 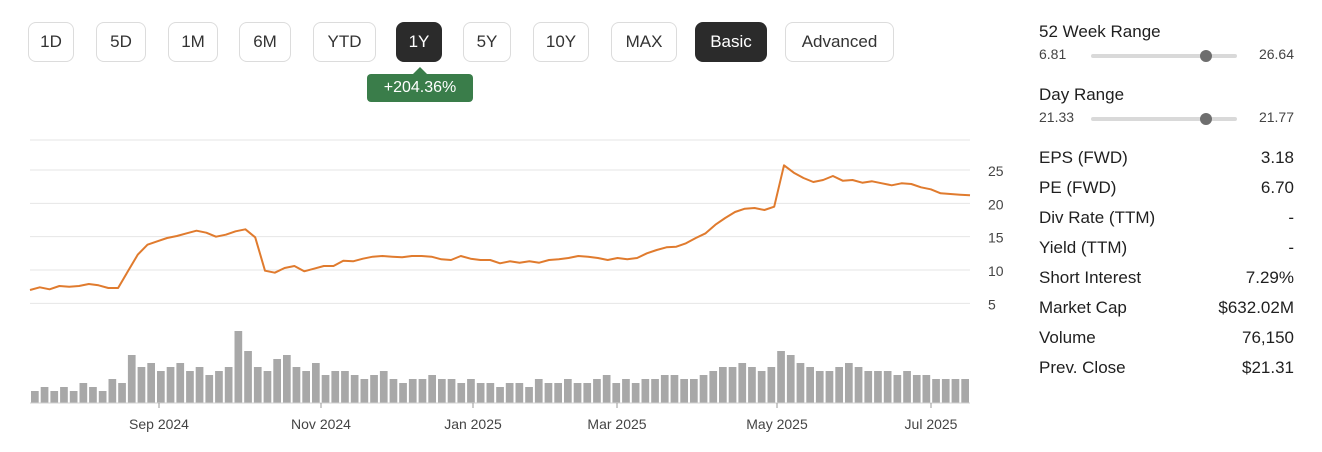 I want to click on week52-range: 52 Week Range 6.81 26.64, so click(x=1166, y=47).